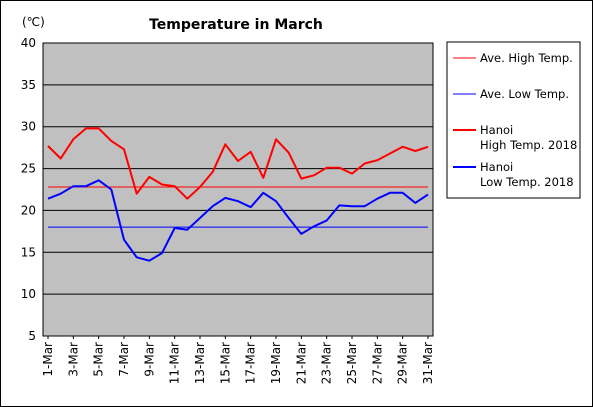 Image resolution: width=593 pixels, height=407 pixels. Describe the element at coordinates (48, 359) in the screenshot. I see `x-tick-label: 1-Mar` at that location.